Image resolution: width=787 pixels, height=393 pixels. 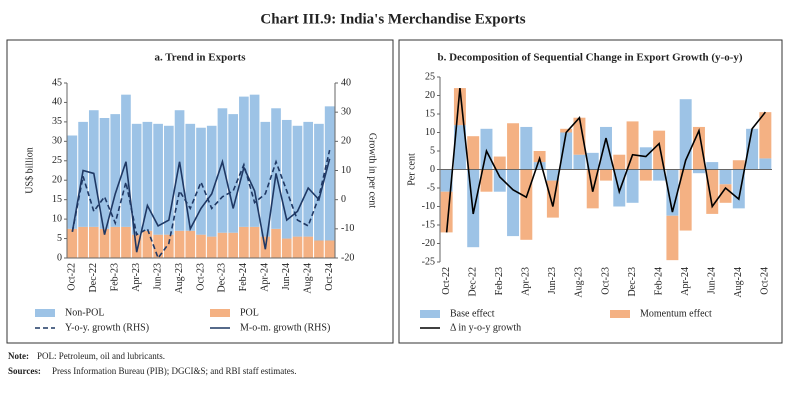 I want to click on x-tick-label: Feb-23, so click(x=499, y=281).